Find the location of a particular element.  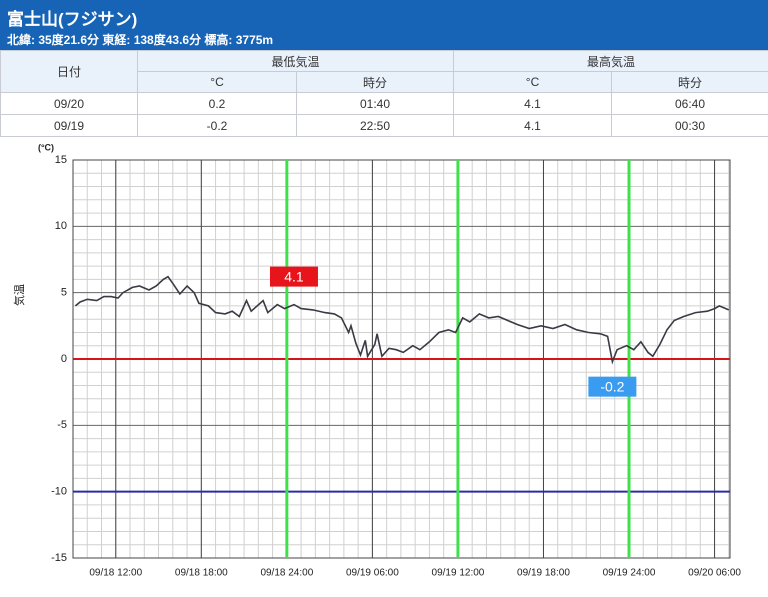

x-tick-label: 09/20 06:00 is located at coordinates (714, 573).